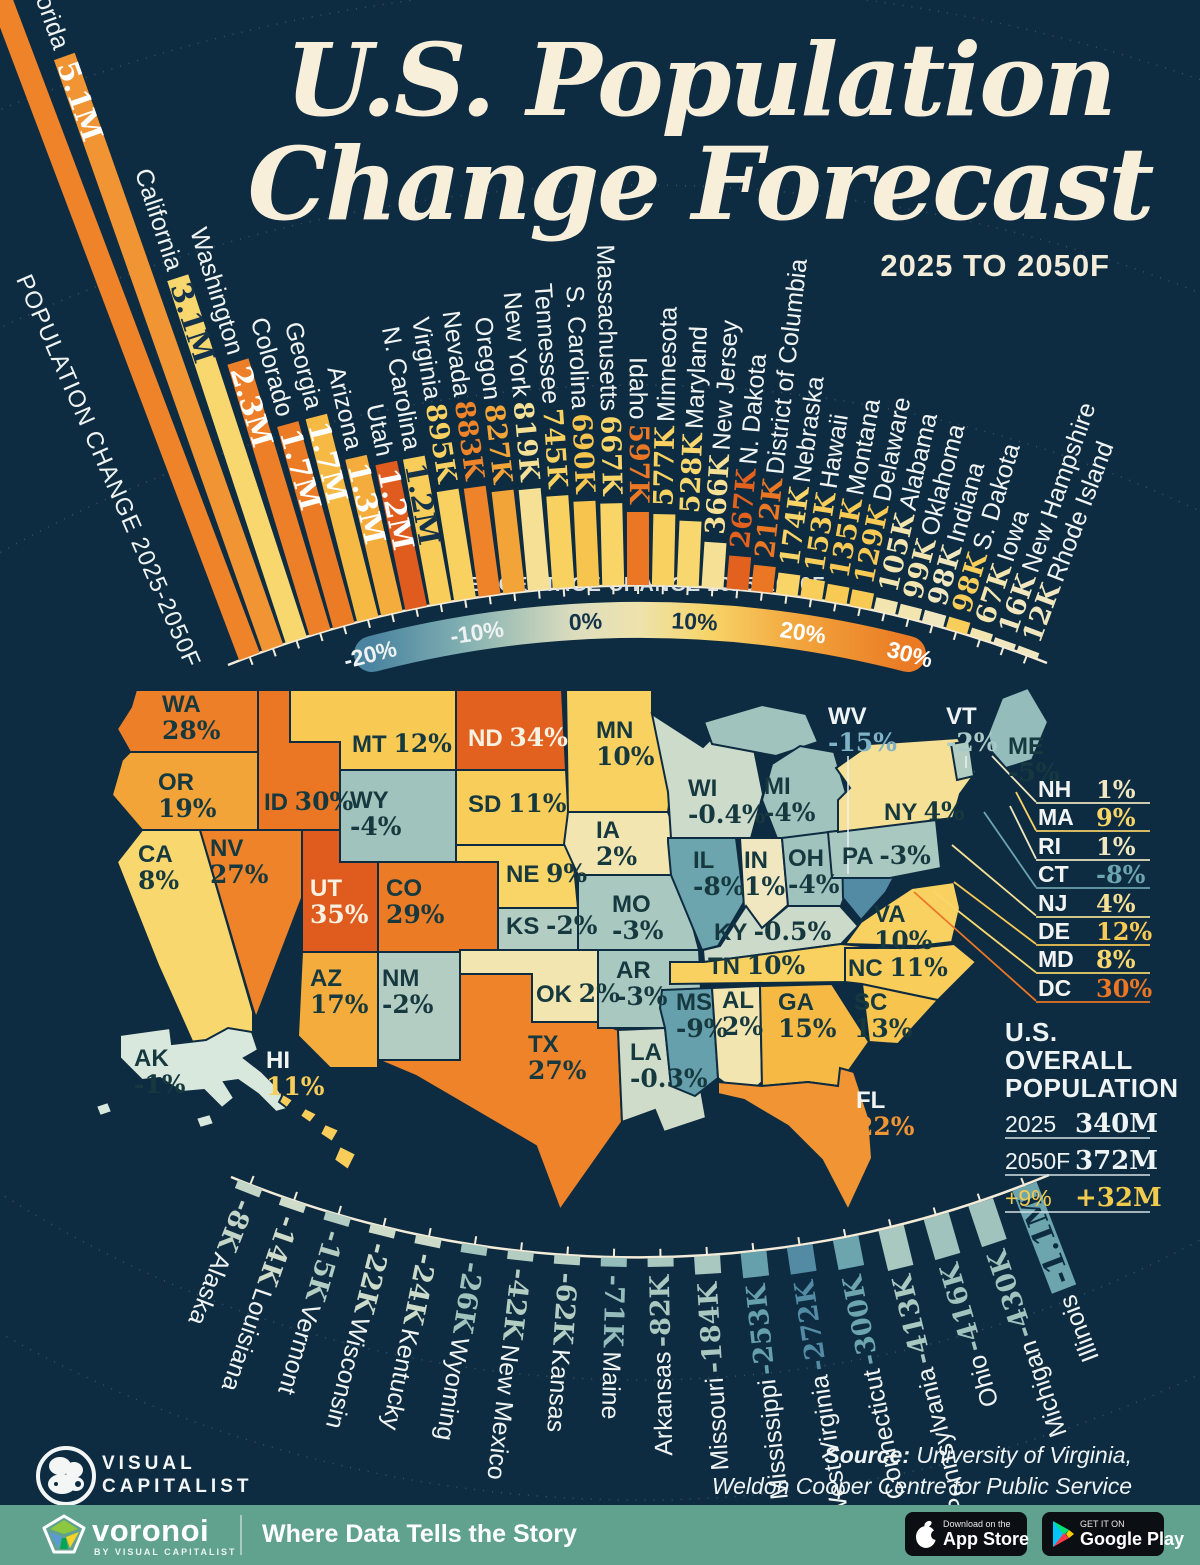  What do you see at coordinates (1018, 728) in the screenshot?
I see `state-shape-me` at bounding box center [1018, 728].